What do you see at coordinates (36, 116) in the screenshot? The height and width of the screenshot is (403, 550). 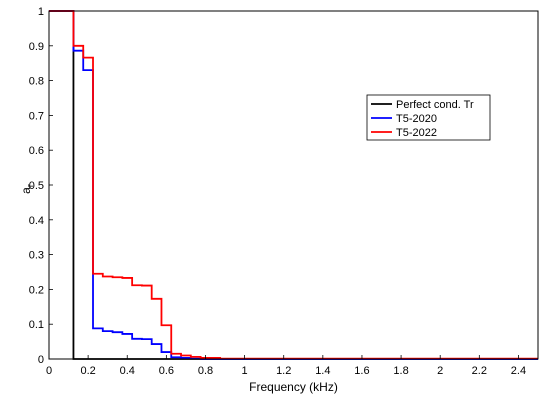 I see `y-tick-label: 0.7` at bounding box center [36, 116].